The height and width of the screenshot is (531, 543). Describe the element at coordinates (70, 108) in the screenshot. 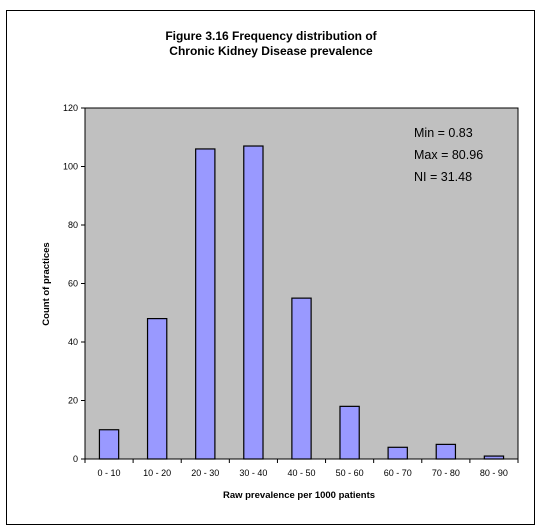

I see `y-tick-label: 120` at that location.